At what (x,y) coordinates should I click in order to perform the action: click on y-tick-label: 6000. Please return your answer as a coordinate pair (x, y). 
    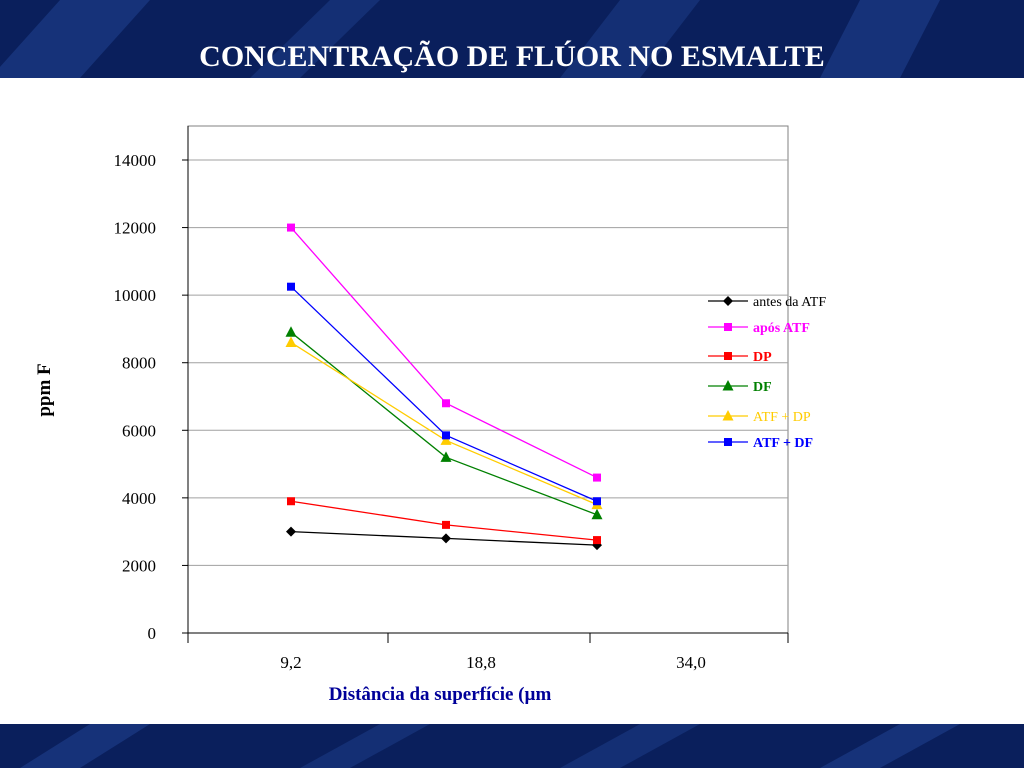
    Looking at the image, I should click on (139, 430).